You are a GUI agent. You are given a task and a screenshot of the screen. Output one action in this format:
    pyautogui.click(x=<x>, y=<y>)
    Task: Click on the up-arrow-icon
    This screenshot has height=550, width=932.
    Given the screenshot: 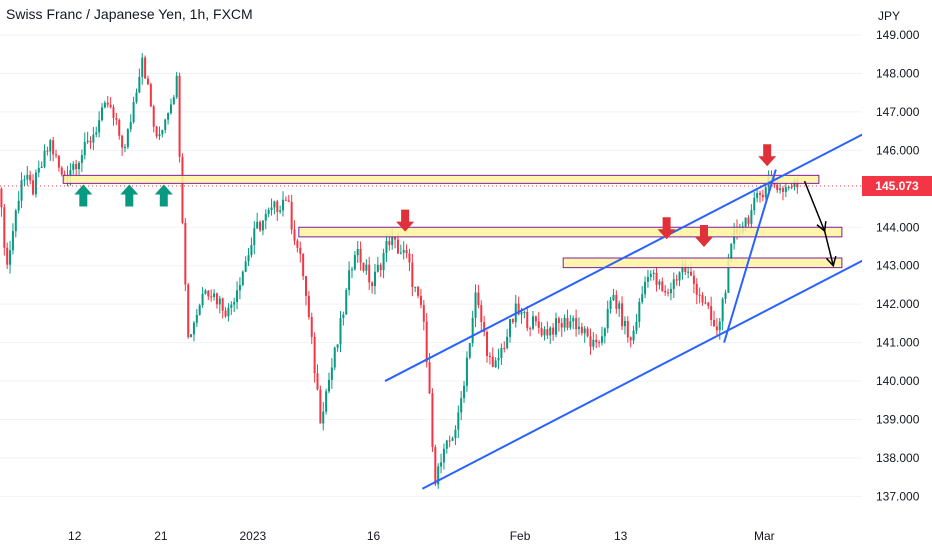 What is the action you would take?
    pyautogui.click(x=163, y=195)
    